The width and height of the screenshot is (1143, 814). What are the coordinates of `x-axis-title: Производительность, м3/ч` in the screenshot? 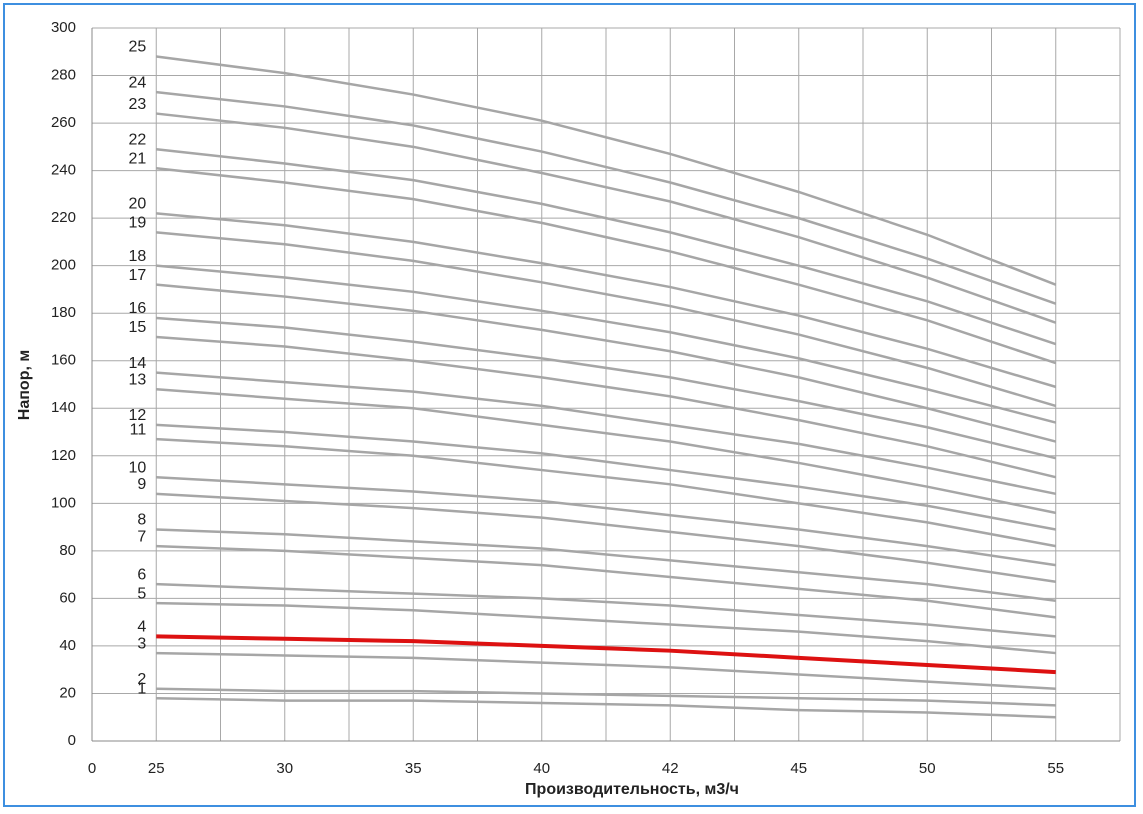 It's located at (632, 789).